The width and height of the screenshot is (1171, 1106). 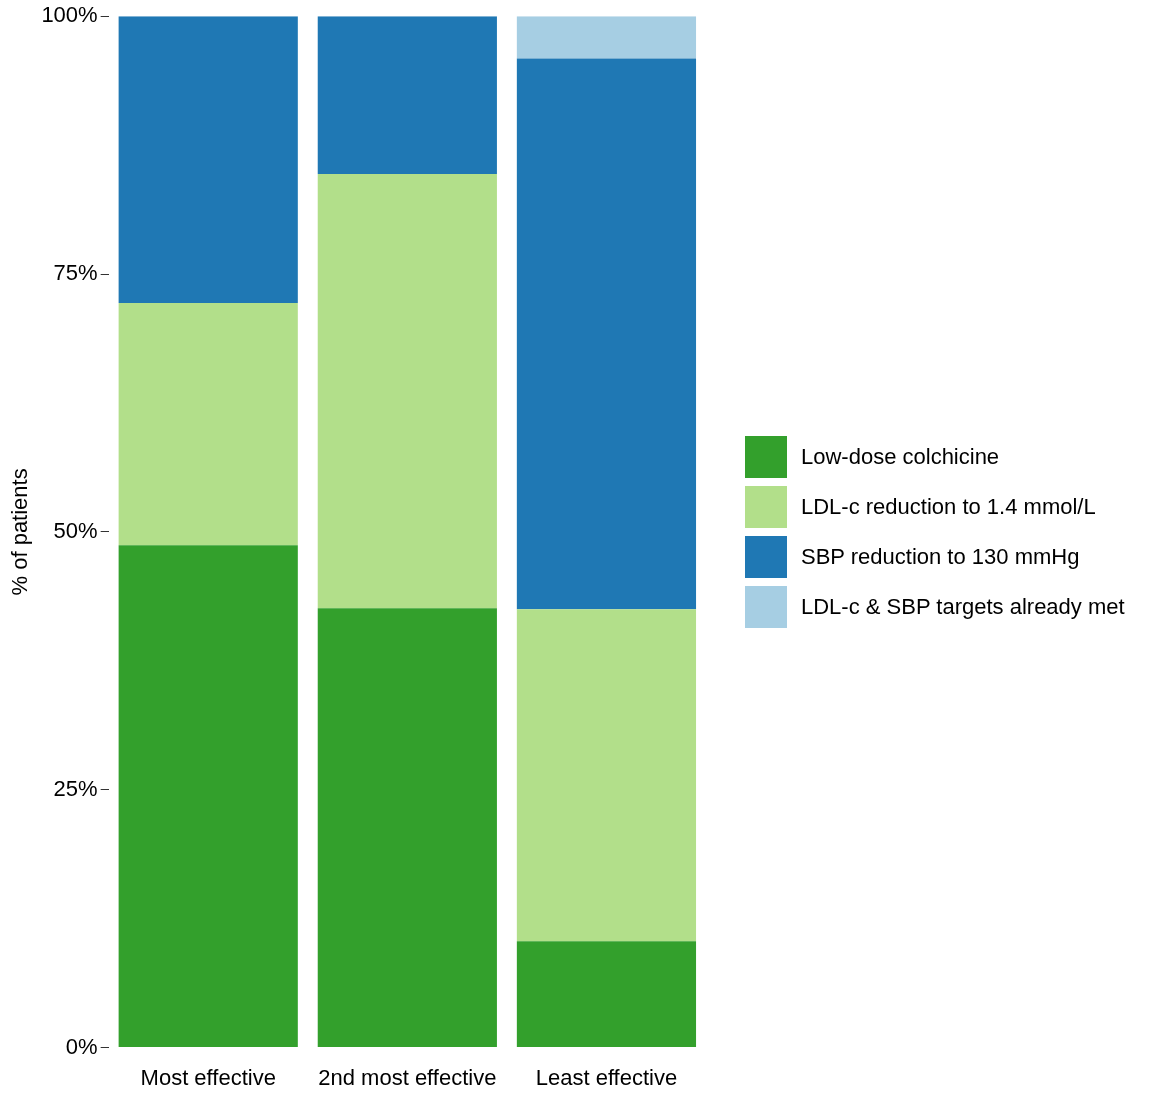 What do you see at coordinates (940, 557) in the screenshot?
I see `legend-label: SBP reduction to 130 mmHg` at bounding box center [940, 557].